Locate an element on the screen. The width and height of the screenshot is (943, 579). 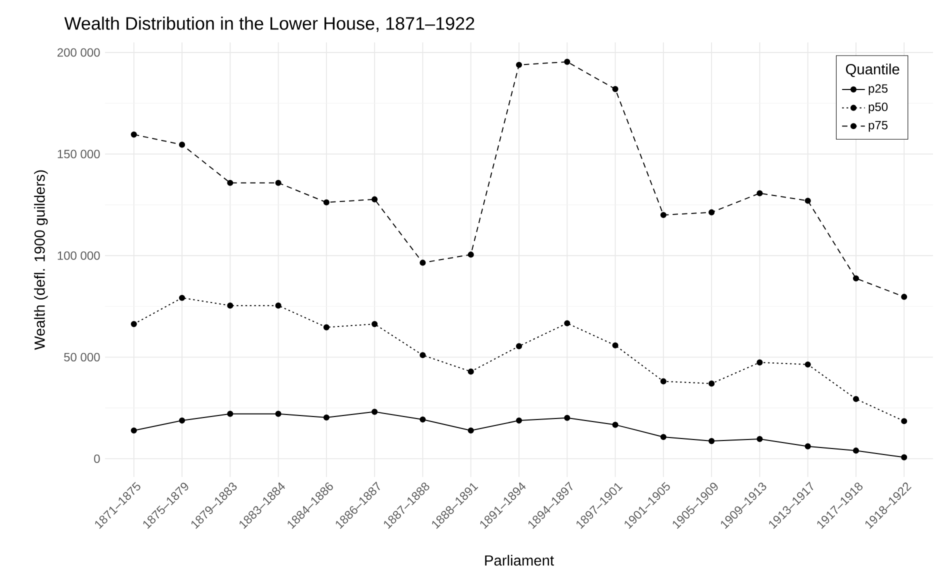
y-tick-label: 100 000 is located at coordinates (79, 255).